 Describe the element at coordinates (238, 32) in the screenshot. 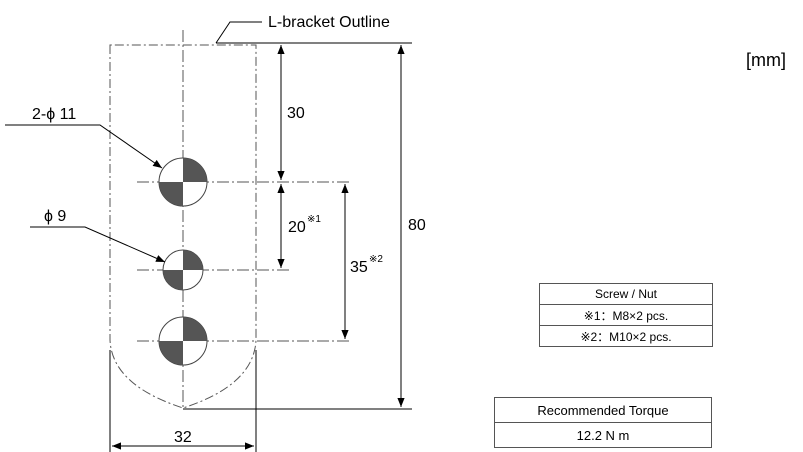

I see `outline-leader` at that location.